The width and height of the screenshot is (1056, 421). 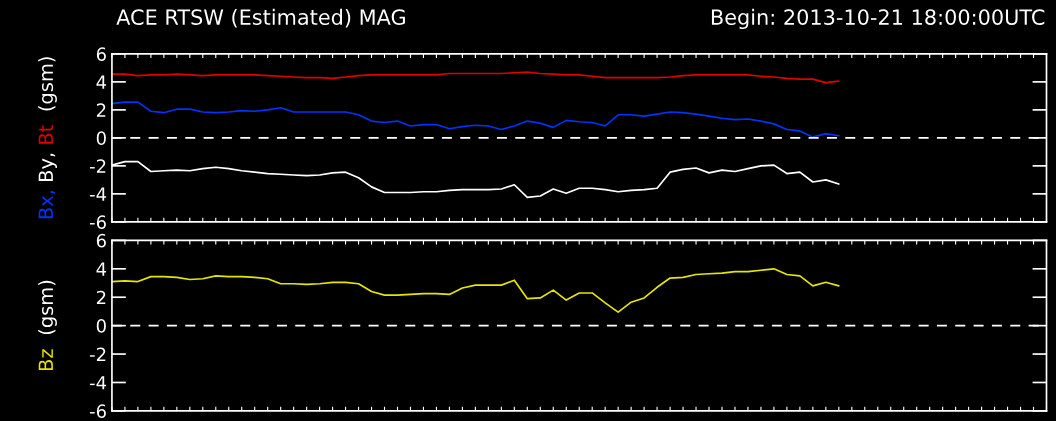 I want to click on text: Bt, so click(x=45, y=134).